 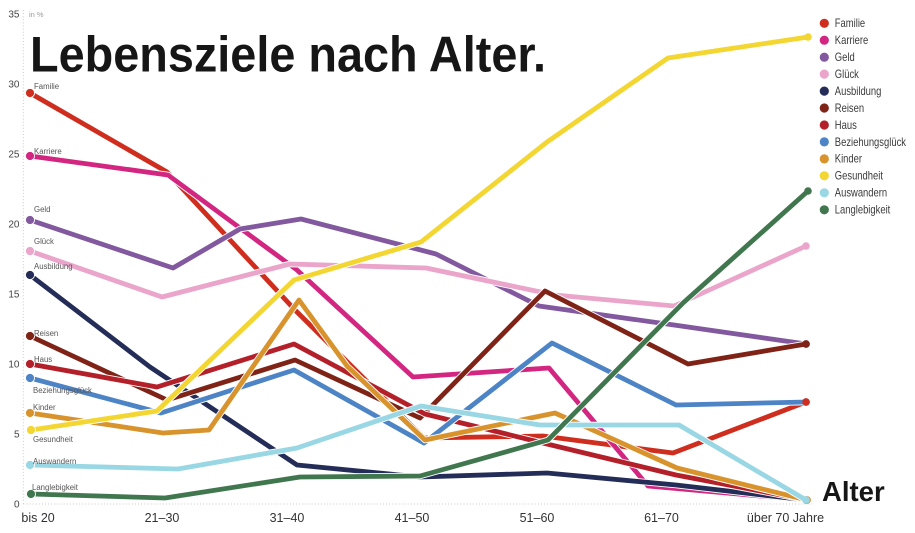 I want to click on svg-text: bis 20, so click(x=37, y=518).